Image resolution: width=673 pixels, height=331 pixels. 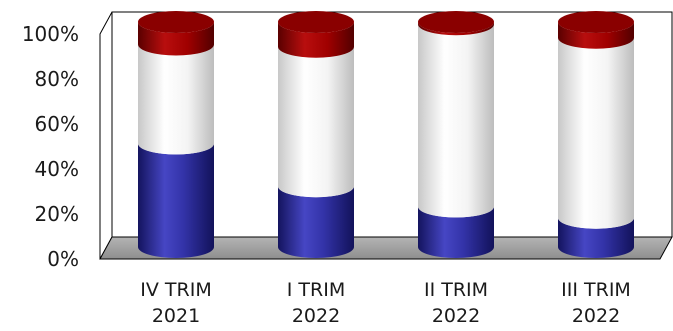 What do you see at coordinates (57, 214) in the screenshot?
I see `y-tick-label: 20%` at bounding box center [57, 214].